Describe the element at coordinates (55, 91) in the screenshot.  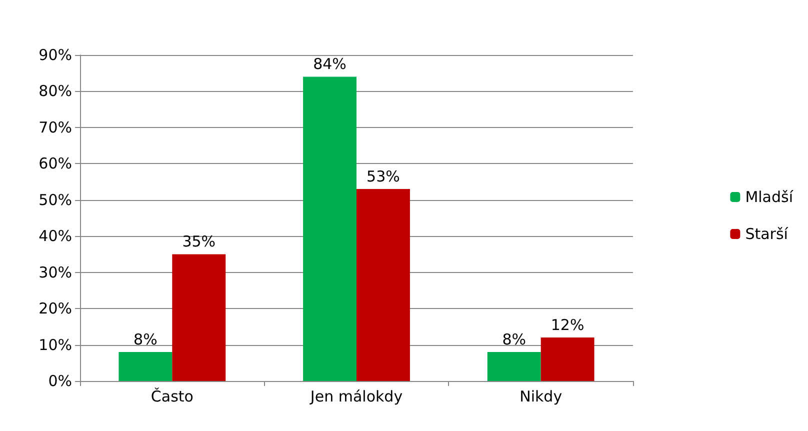
I see `y-tick-label: 80%` at that location.